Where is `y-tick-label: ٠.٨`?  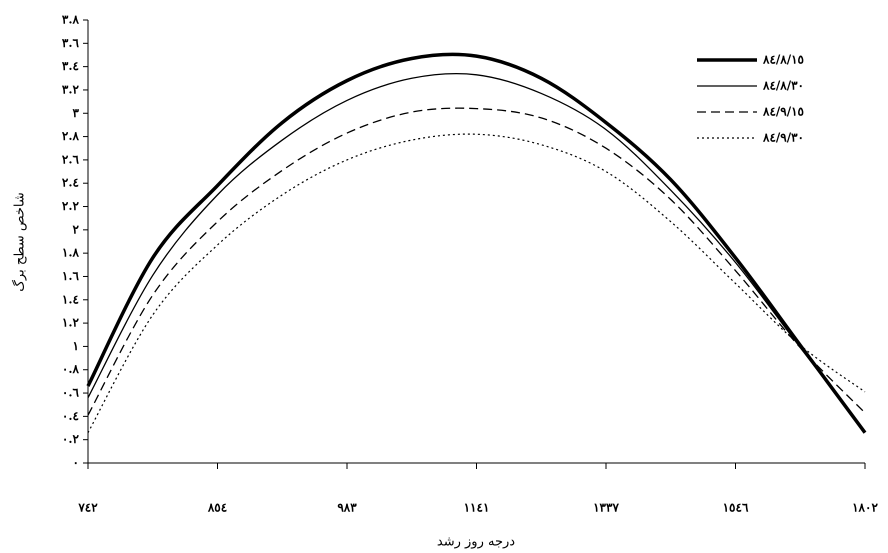
y-tick-label: ٠.٨ is located at coordinates (71, 369).